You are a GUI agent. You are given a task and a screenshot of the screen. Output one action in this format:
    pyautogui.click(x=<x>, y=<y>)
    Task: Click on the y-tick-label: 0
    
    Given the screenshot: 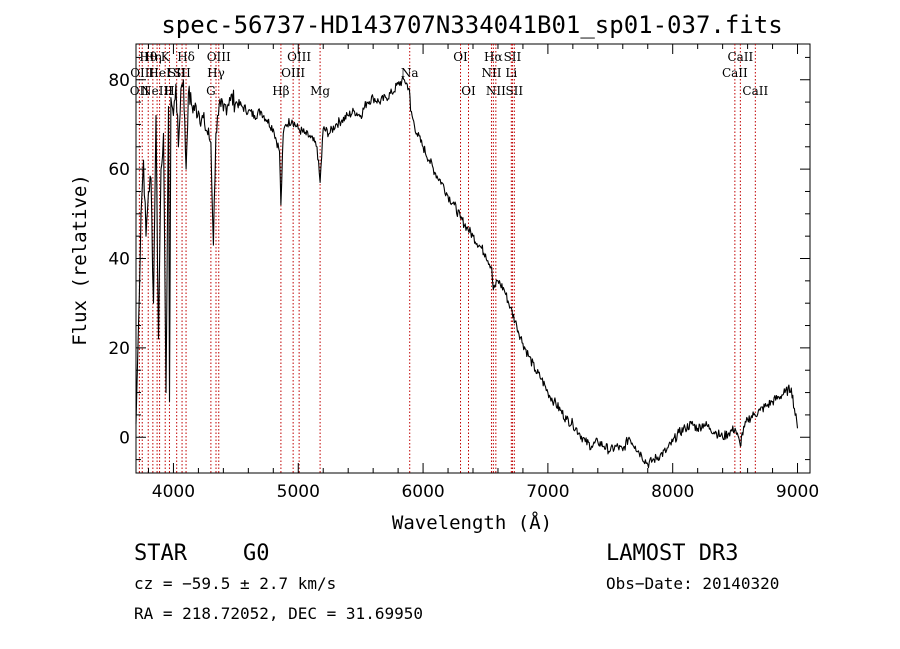 What is the action you would take?
    pyautogui.click(x=124, y=438)
    